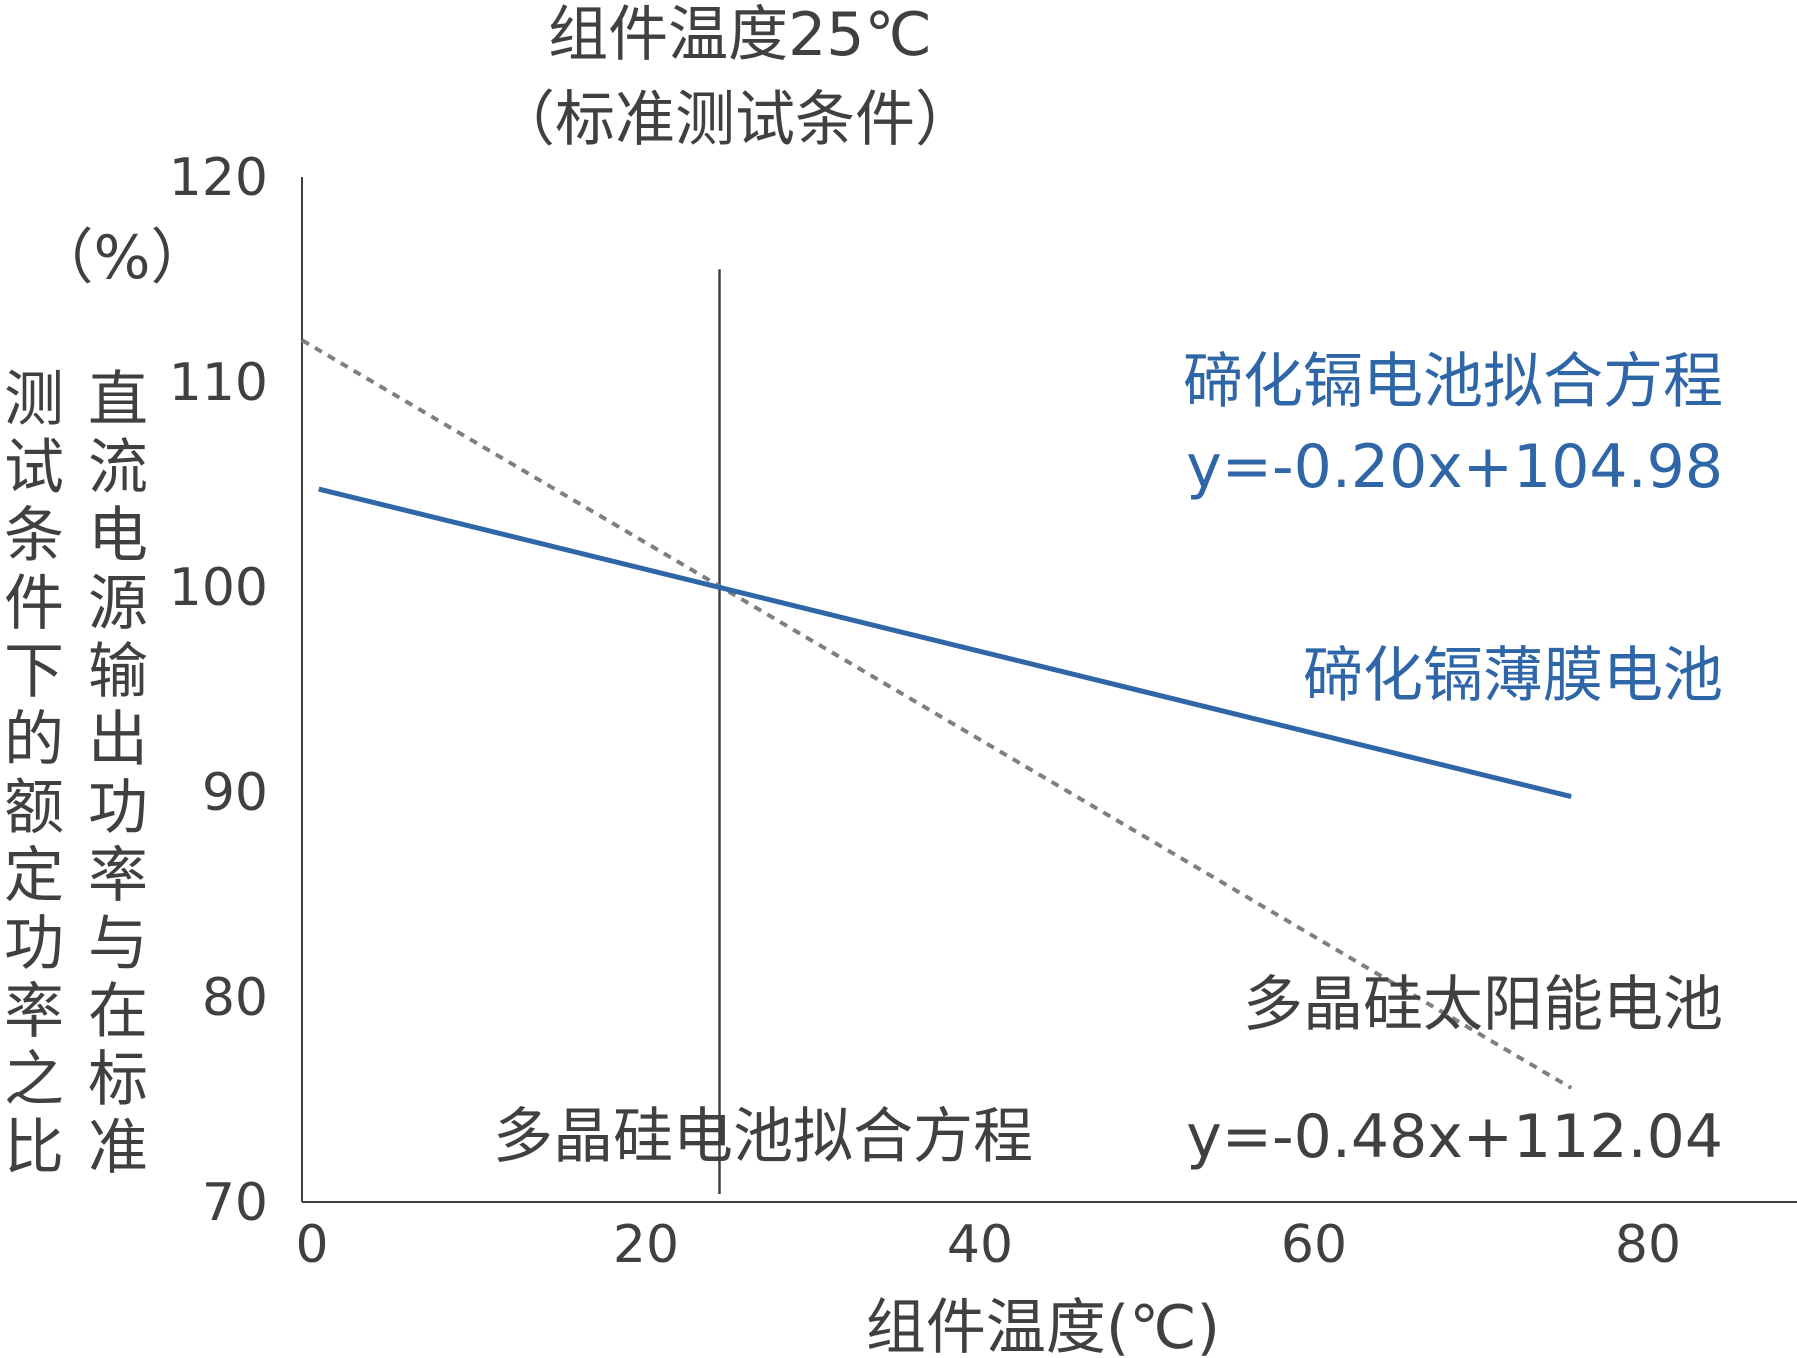  Describe the element at coordinates (235, 1203) in the screenshot. I see `y-tick-label: 70` at that location.